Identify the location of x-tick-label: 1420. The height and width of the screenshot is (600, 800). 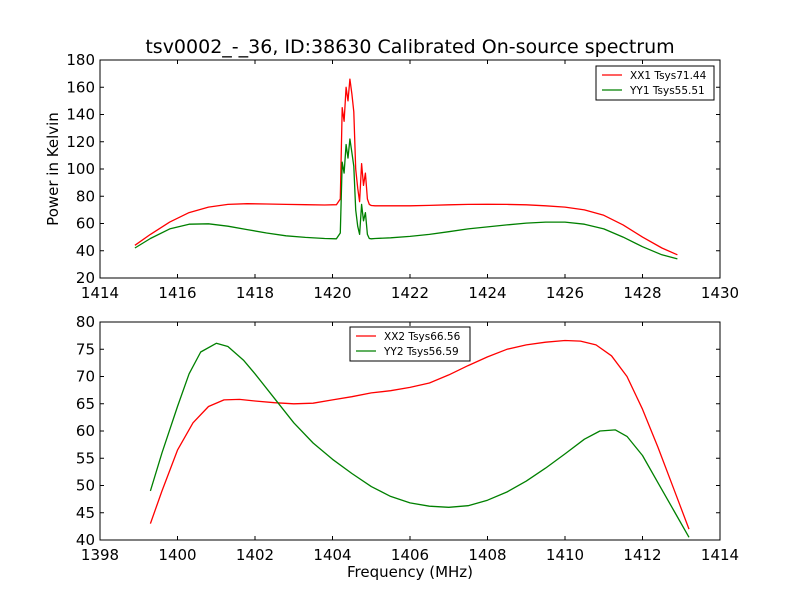
(332, 293).